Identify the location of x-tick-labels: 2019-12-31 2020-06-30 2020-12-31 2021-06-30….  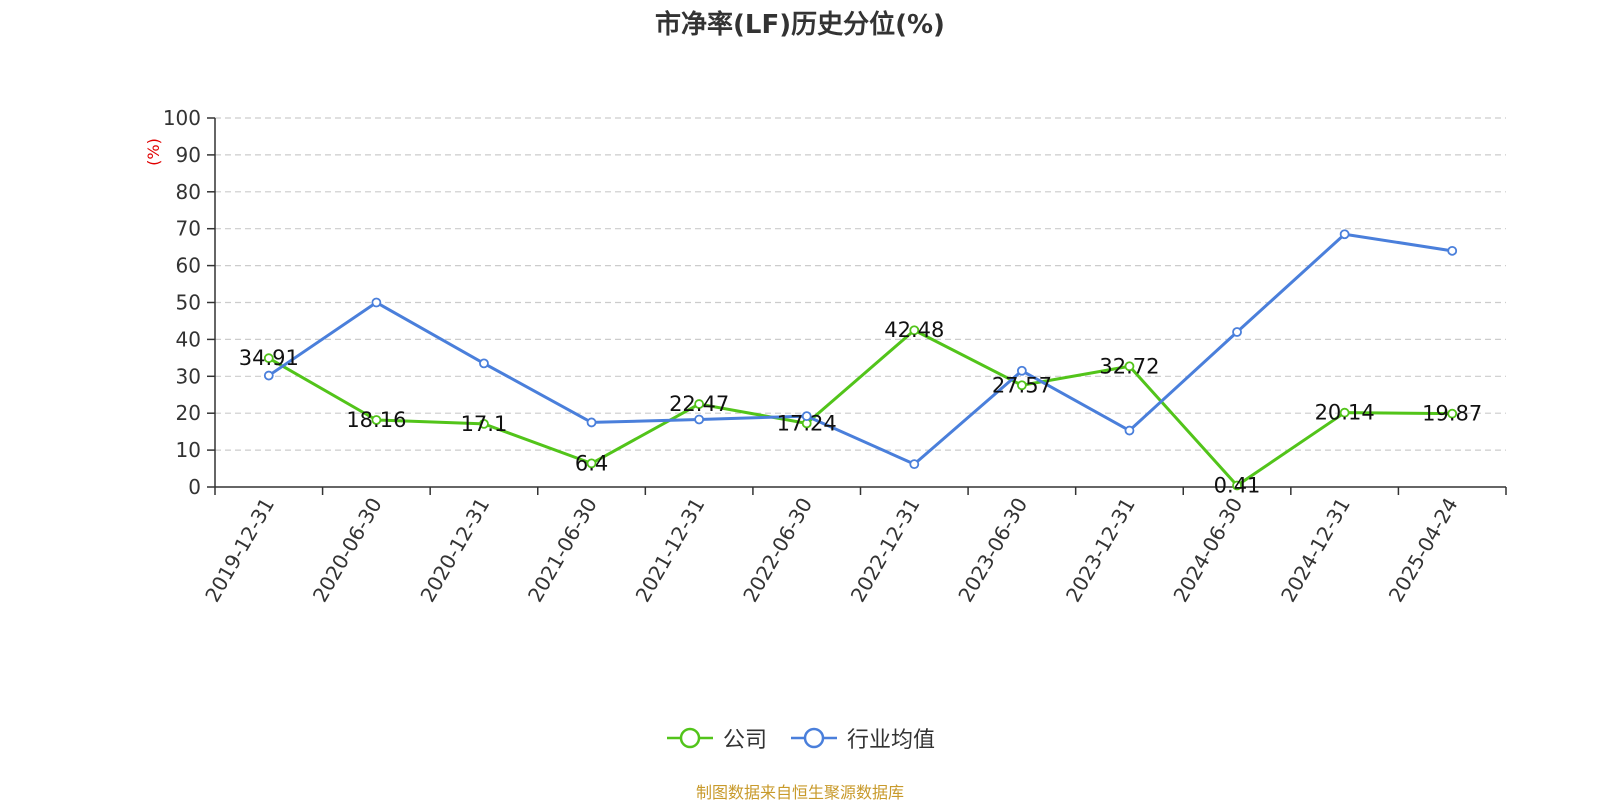
(831, 550).